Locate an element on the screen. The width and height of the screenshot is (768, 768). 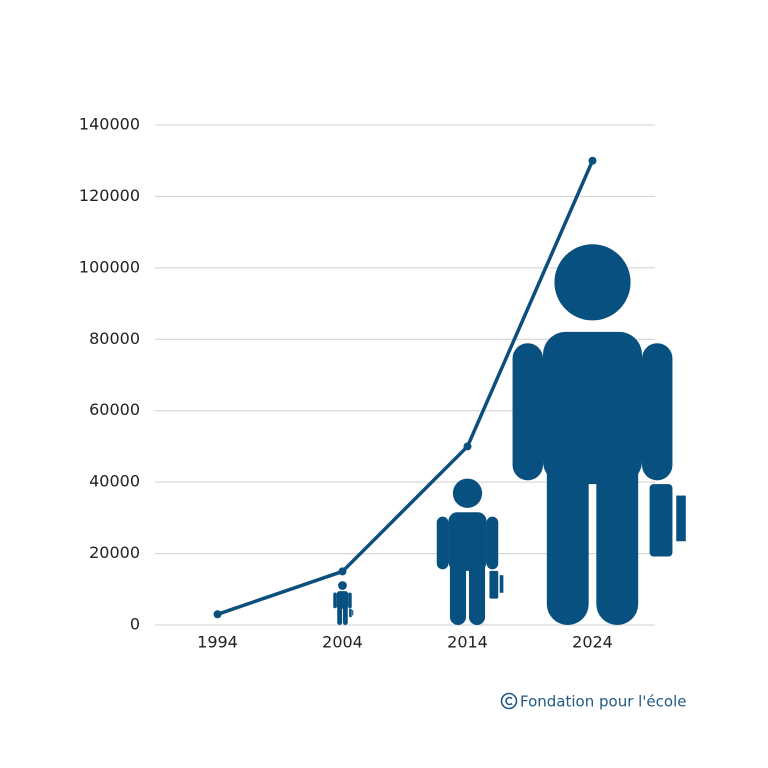
copyright-icon is located at coordinates (509, 701).